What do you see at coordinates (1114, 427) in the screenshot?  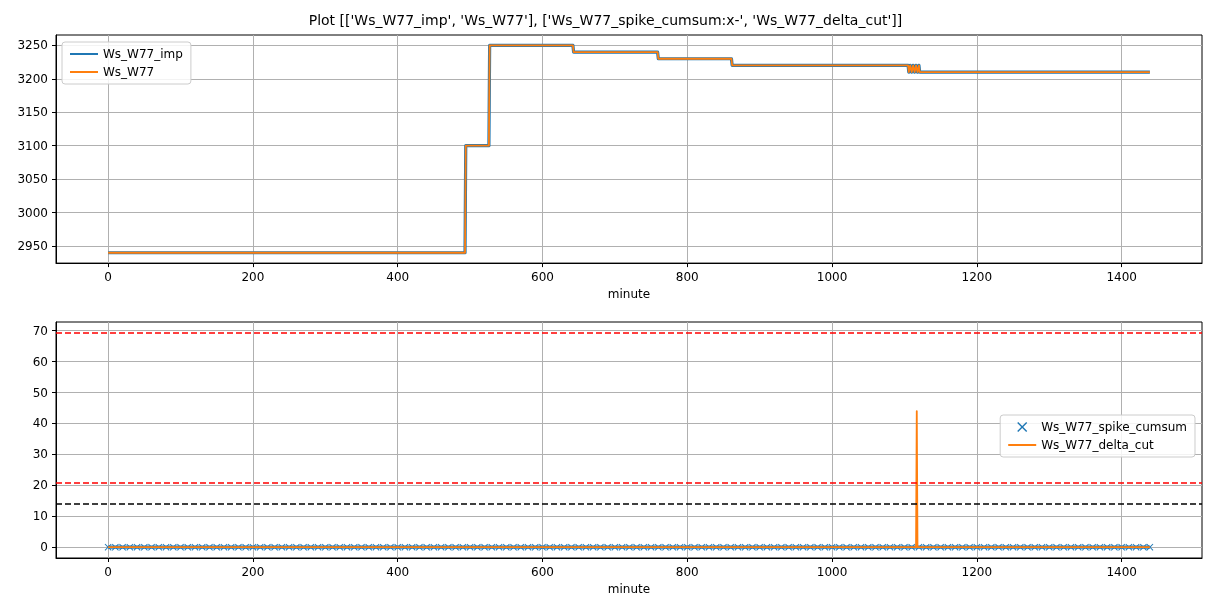 I see `legend-label: Ws_W77_spike_cumsum` at bounding box center [1114, 427].